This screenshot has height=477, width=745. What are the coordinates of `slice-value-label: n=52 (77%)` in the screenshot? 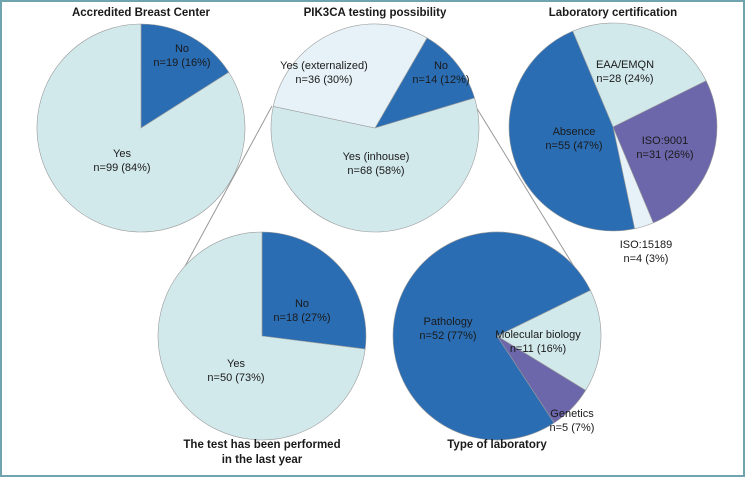 It's located at (447, 336).